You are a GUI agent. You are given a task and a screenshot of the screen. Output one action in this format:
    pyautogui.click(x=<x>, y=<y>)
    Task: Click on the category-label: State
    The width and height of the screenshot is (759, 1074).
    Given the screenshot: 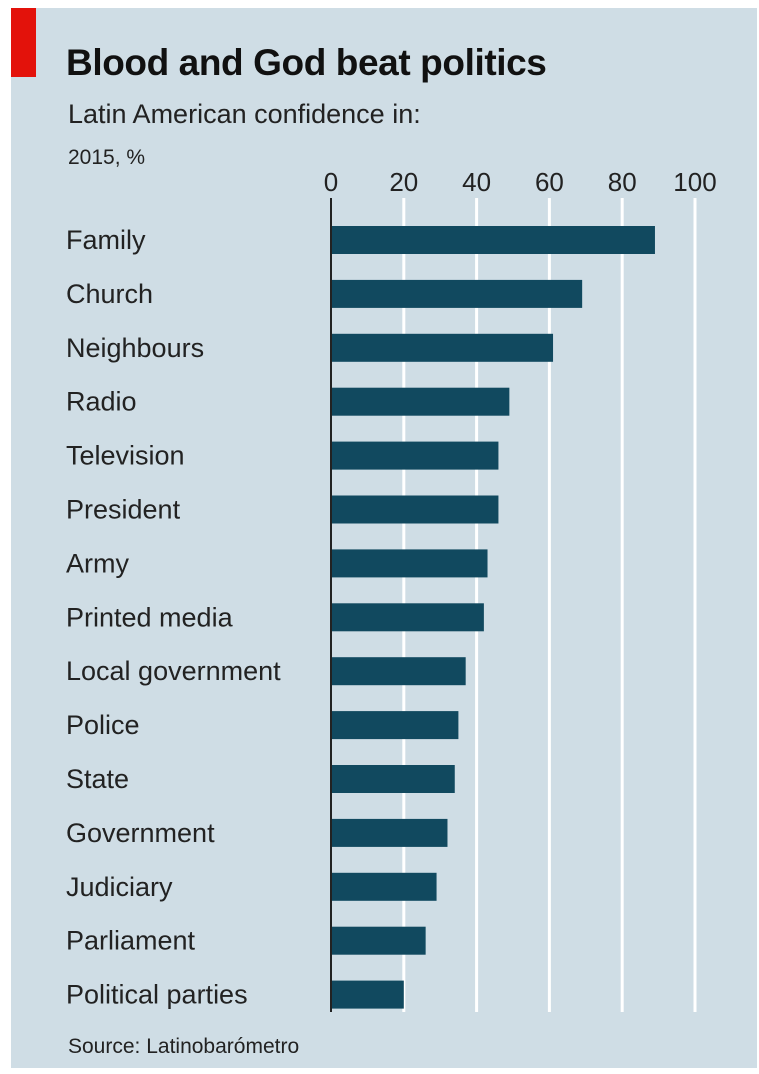 What is the action you would take?
    pyautogui.click(x=97, y=779)
    